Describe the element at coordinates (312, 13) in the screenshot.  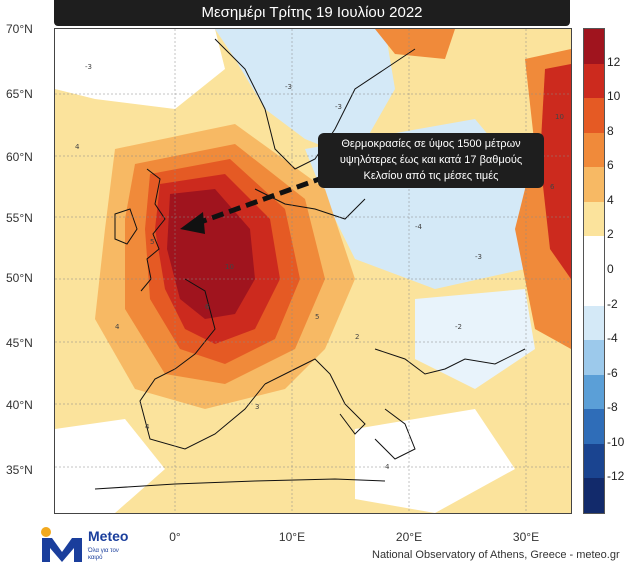
I see `map-title: Μεσημέρι Τρίτης 19 Ιουλίου 2022` at that location.